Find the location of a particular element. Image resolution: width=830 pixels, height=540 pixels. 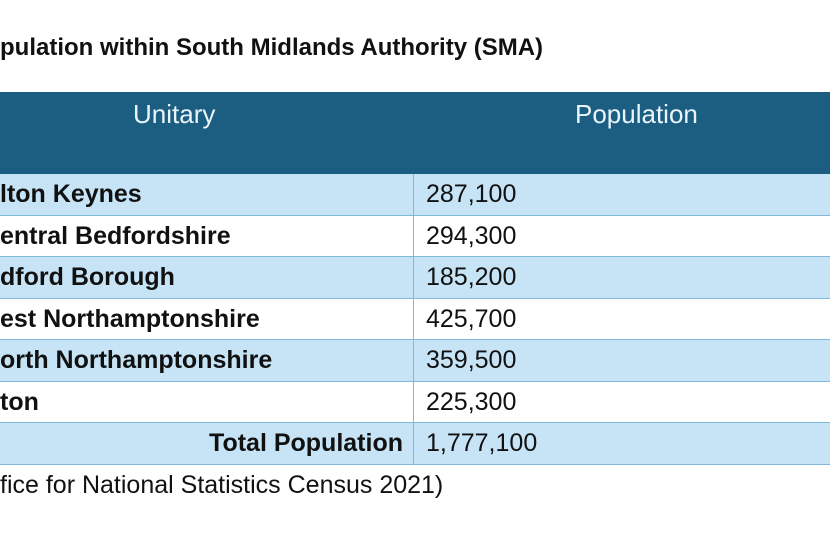

total-label: Total Population is located at coordinates (207, 443).